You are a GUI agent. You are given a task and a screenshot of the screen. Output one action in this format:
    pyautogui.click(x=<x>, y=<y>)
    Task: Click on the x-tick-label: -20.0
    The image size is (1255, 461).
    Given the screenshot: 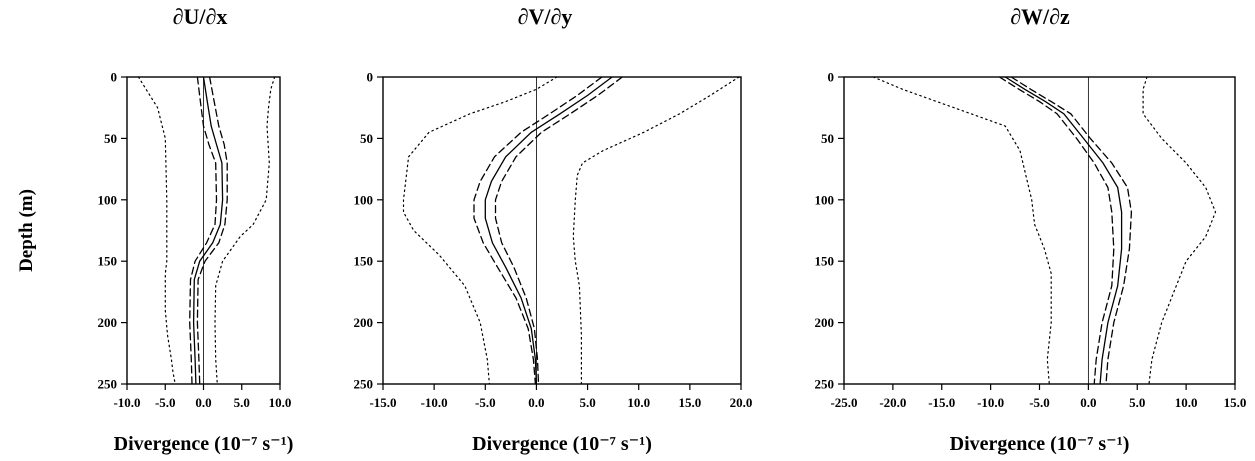 What is the action you would take?
    pyautogui.click(x=892, y=402)
    